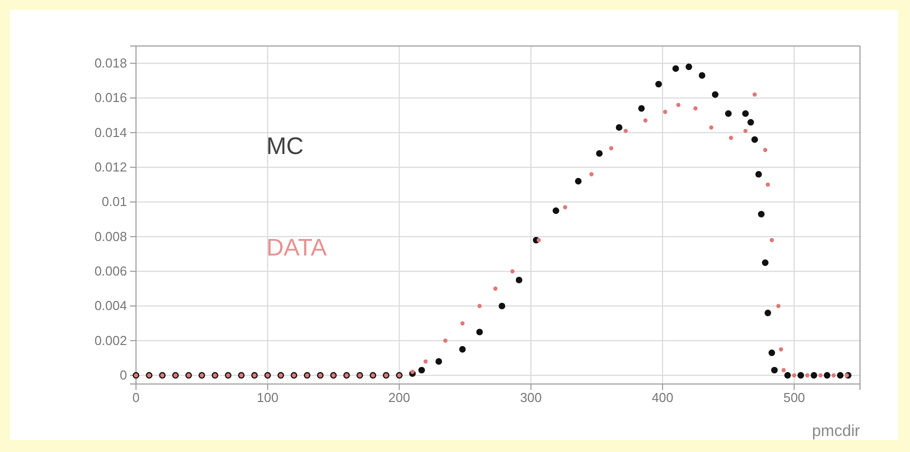 The height and width of the screenshot is (452, 910). Describe the element at coordinates (136, 398) in the screenshot. I see `x-tick-label: 0` at that location.